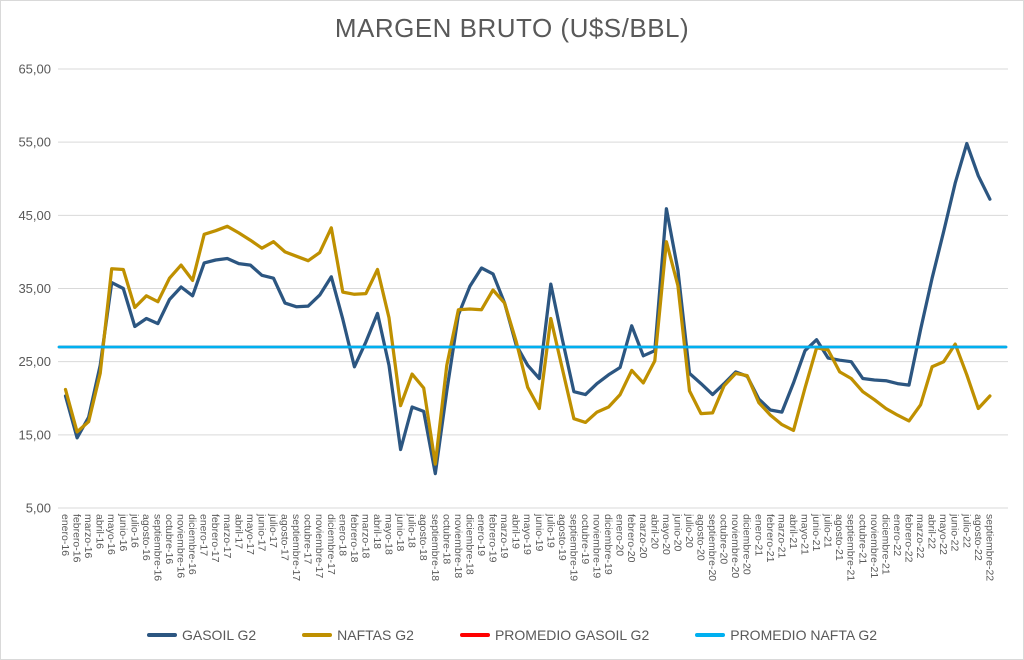 This screenshot has height=660, width=1024. What do you see at coordinates (181, 546) in the screenshot?
I see `x-axis-label: noviembre-16` at bounding box center [181, 546].